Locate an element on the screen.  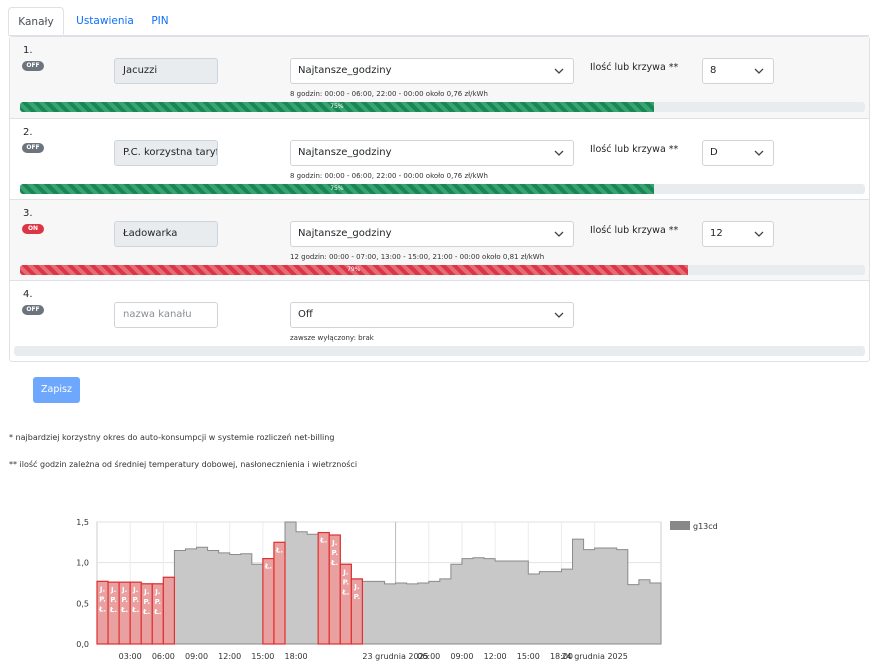
legend-label: g13cd is located at coordinates (705, 526).